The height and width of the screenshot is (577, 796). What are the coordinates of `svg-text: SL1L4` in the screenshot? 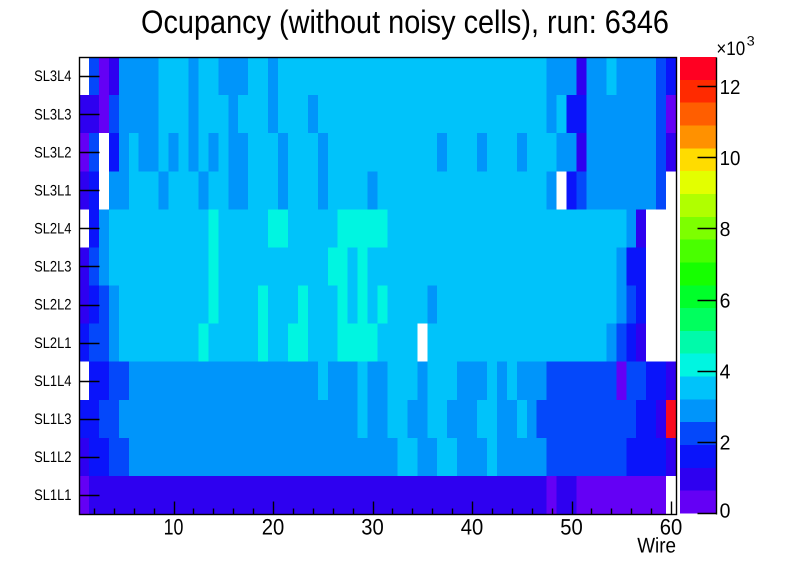 It's located at (52, 381).